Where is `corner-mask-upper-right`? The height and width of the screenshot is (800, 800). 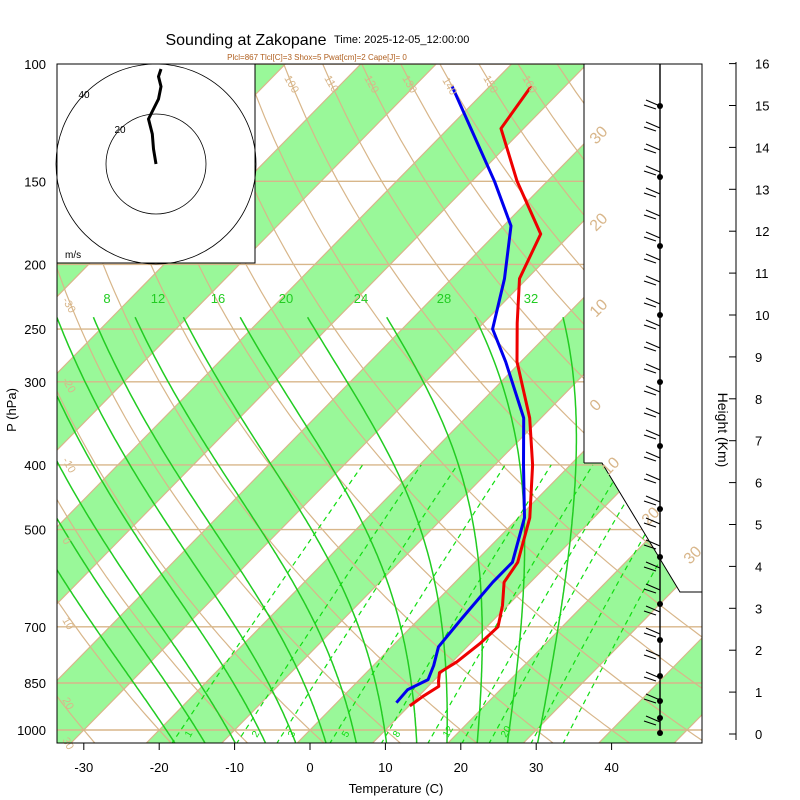 corner-mask-upper-right is located at coordinates (643, 328).